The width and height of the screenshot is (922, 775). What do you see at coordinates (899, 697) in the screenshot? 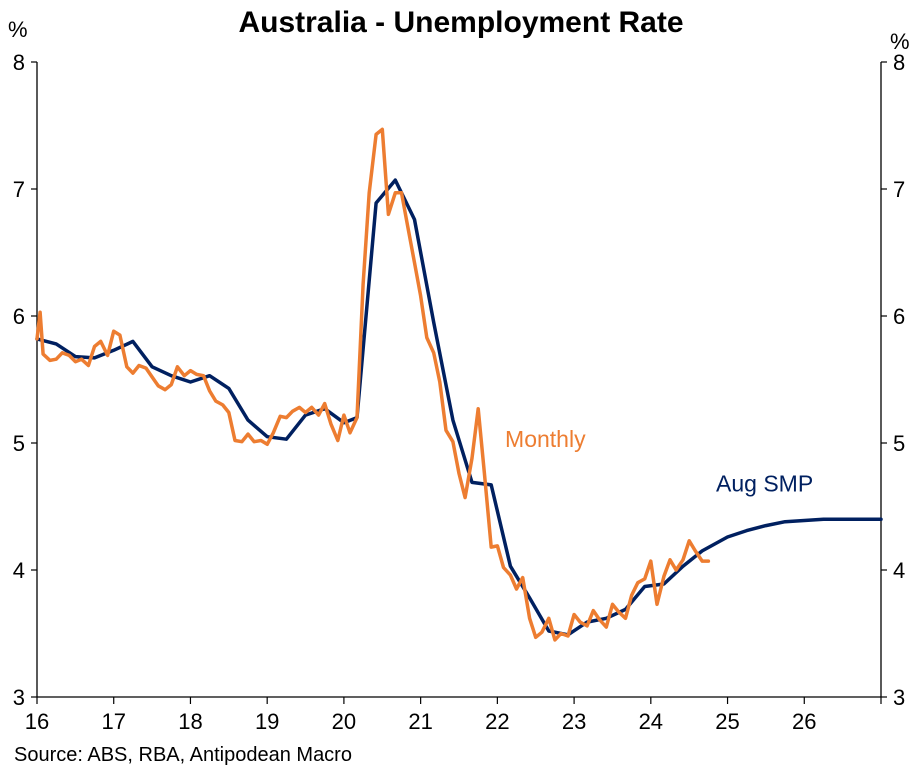
I see `y-tick-label-right: 3` at bounding box center [899, 697].